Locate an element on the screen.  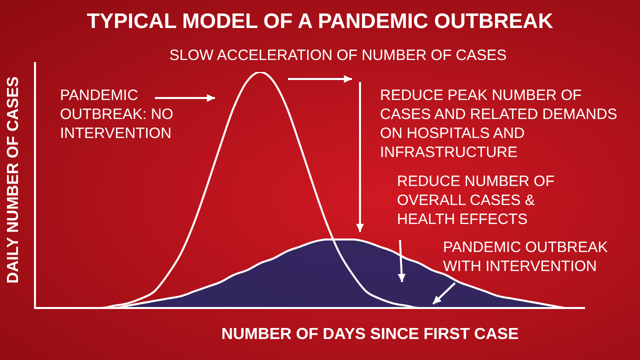
chart-title: TYPICAL MODEL OF A PANDEMIC OUTBREAK is located at coordinates (320, 22).